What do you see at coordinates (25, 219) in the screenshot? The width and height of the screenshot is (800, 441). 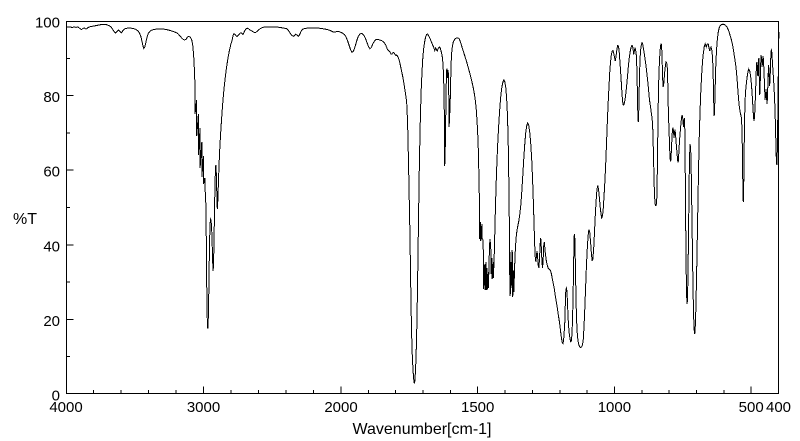 I see `svg-text: %T` at bounding box center [25, 219].